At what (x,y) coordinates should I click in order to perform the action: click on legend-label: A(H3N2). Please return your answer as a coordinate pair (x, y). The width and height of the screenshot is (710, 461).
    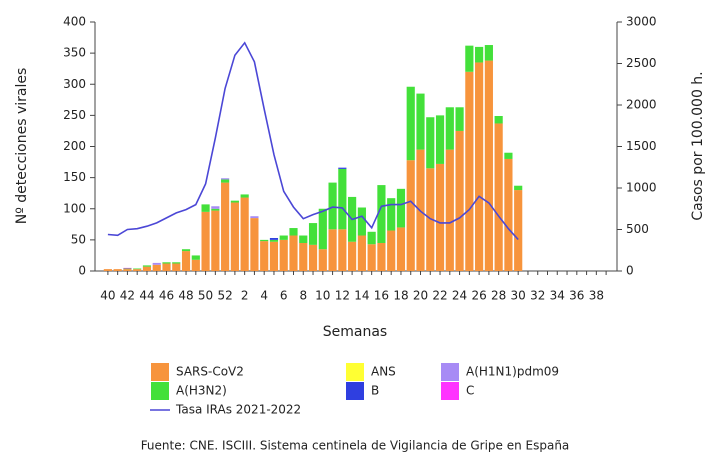
    Looking at the image, I should click on (201, 391).